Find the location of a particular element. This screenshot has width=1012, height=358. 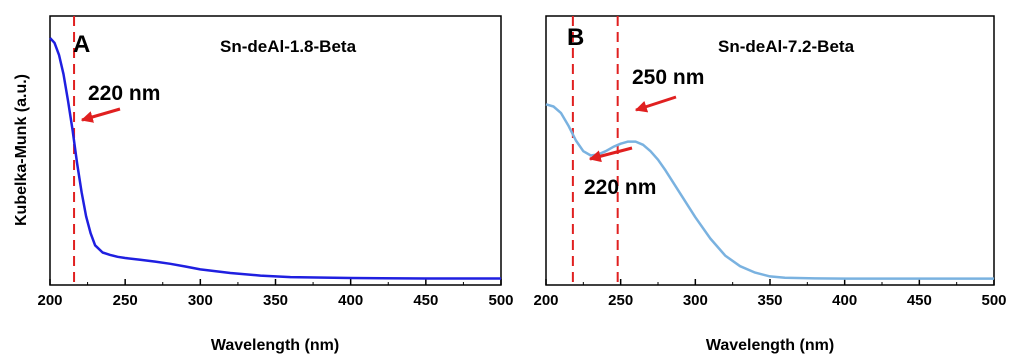

panel-a-x-tick-label: 450 is located at coordinates (425, 300).